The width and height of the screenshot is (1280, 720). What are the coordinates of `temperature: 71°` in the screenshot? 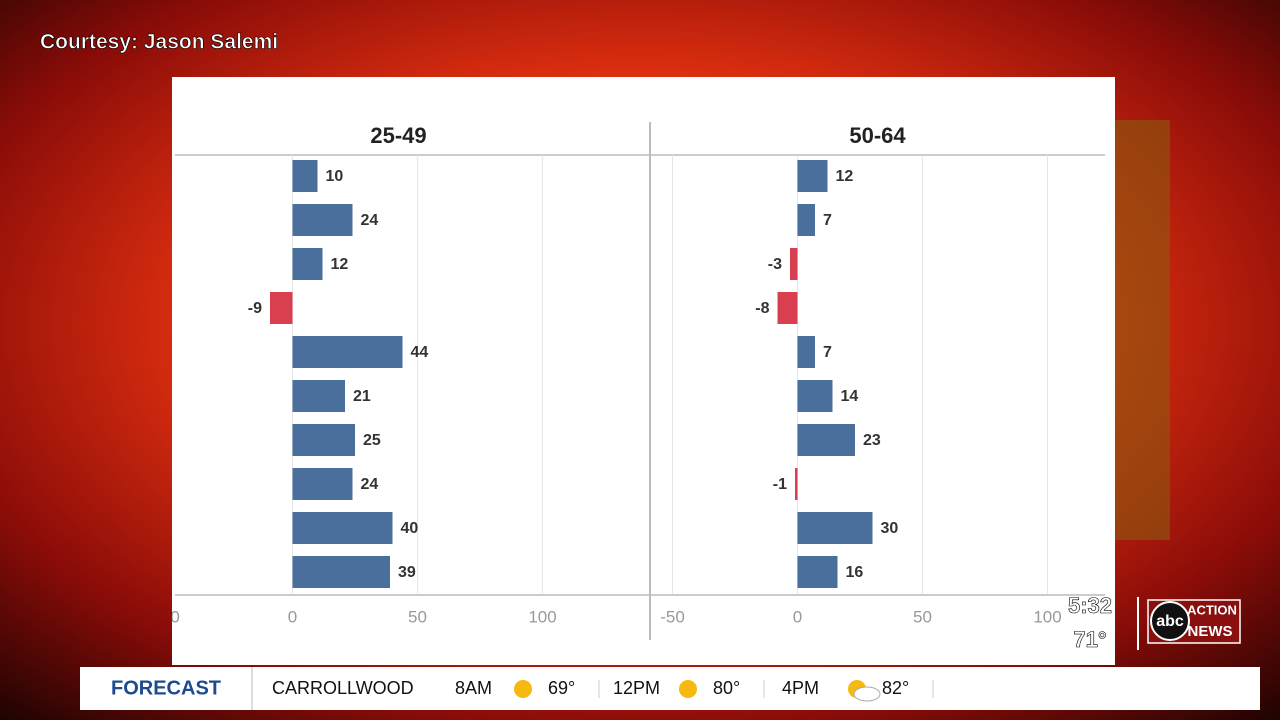 It's located at (1089, 639).